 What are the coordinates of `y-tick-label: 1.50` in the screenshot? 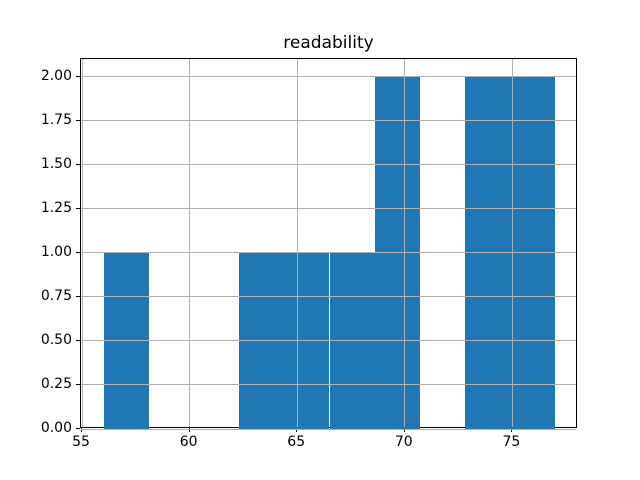 It's located at (56, 163).